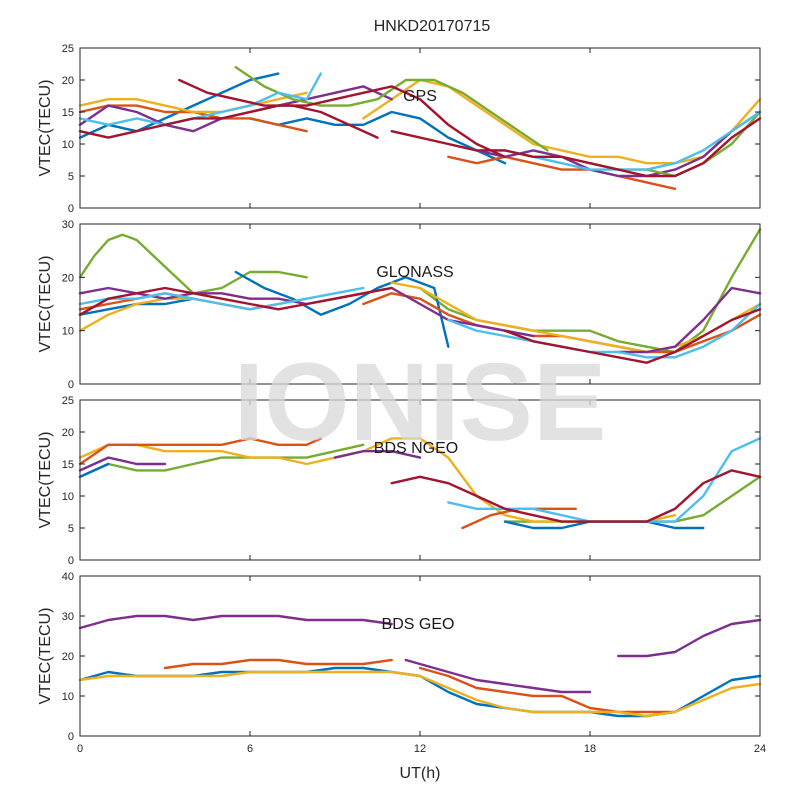  What do you see at coordinates (416, 448) in the screenshot?
I see `panel-label: BDS NGEO` at bounding box center [416, 448].